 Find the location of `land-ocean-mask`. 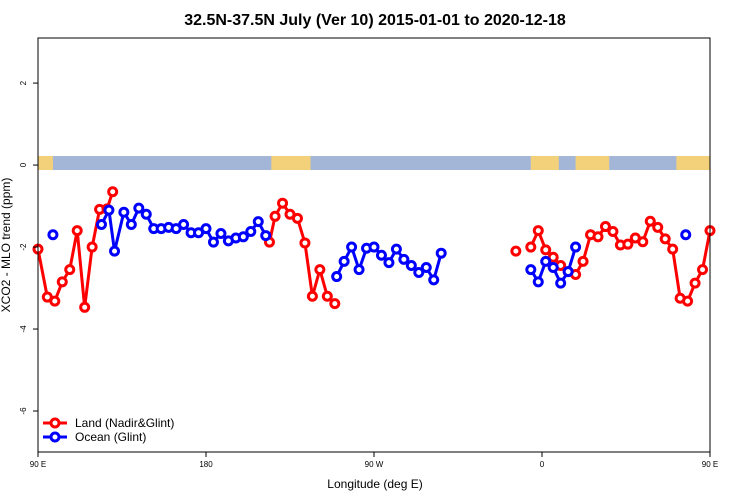

land-ocean-mask is located at coordinates (374, 163).